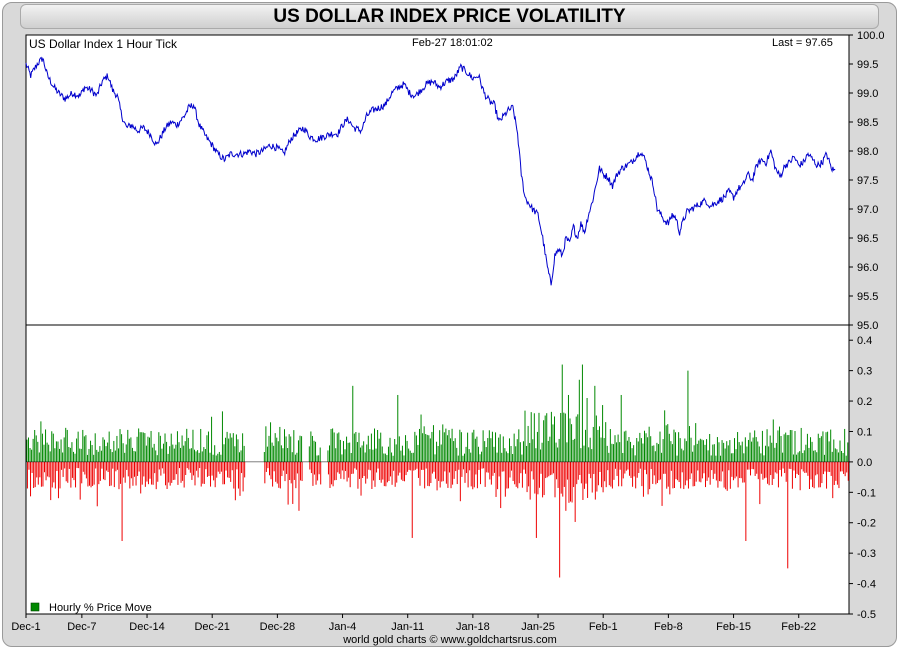 This screenshot has height=650, width=900. Describe the element at coordinates (867, 123) in the screenshot. I see `upper-y-tick-label: 98.5` at that location.